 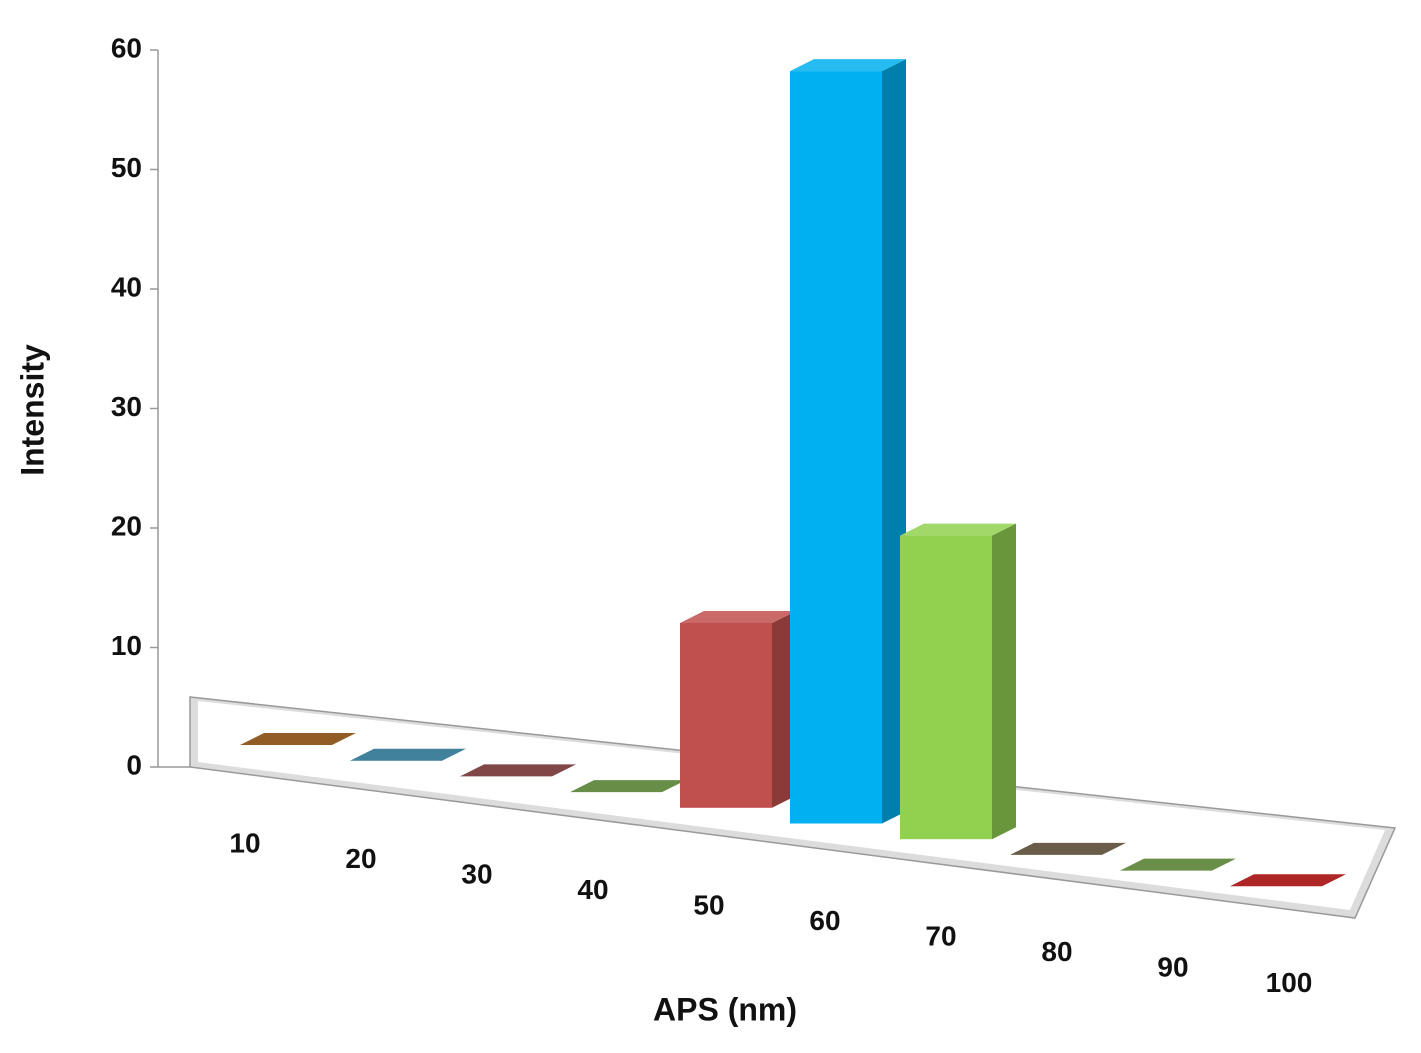 What do you see at coordinates (134, 764) in the screenshot?
I see `y-tick-label: 0` at bounding box center [134, 764].